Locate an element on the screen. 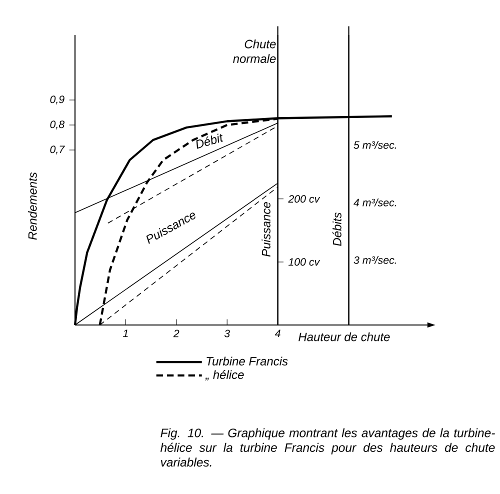 Image resolution: width=500 pixels, height=494 pixels. y3-tick-label: 4 m³/sec. is located at coordinates (375, 202).